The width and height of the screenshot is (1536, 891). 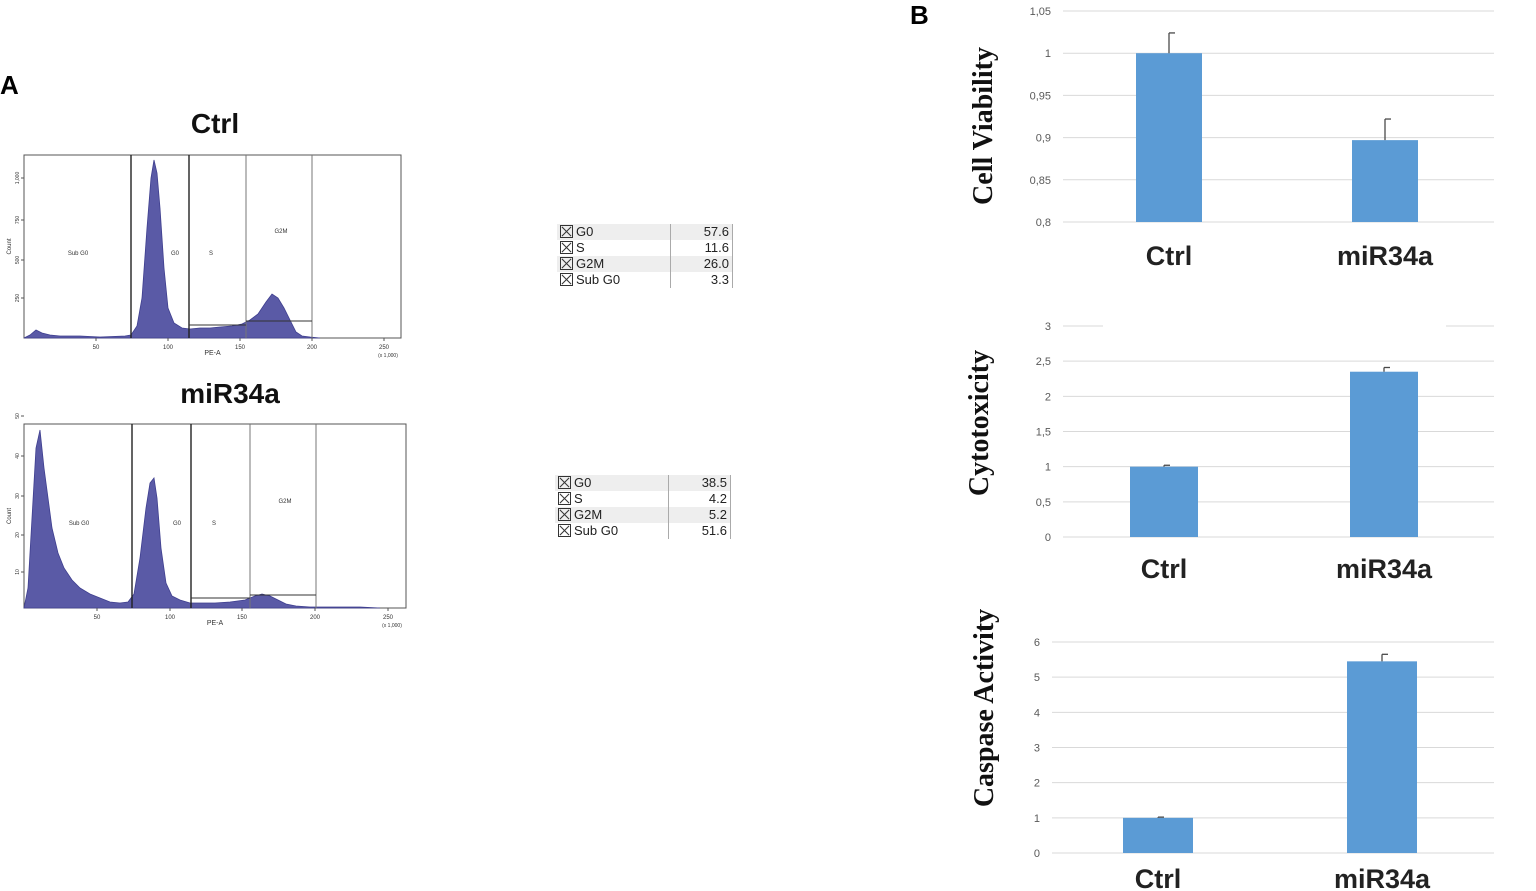 What do you see at coordinates (9, 85) in the screenshot?
I see `panel-label-a: A` at bounding box center [9, 85].